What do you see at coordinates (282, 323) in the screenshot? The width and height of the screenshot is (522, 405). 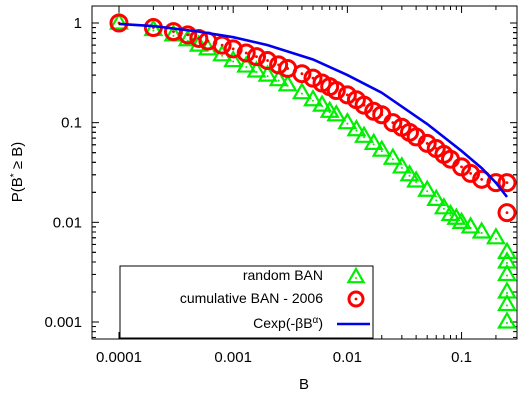 I see `legend-fit-base: Cexp(-βB` at bounding box center [282, 323].